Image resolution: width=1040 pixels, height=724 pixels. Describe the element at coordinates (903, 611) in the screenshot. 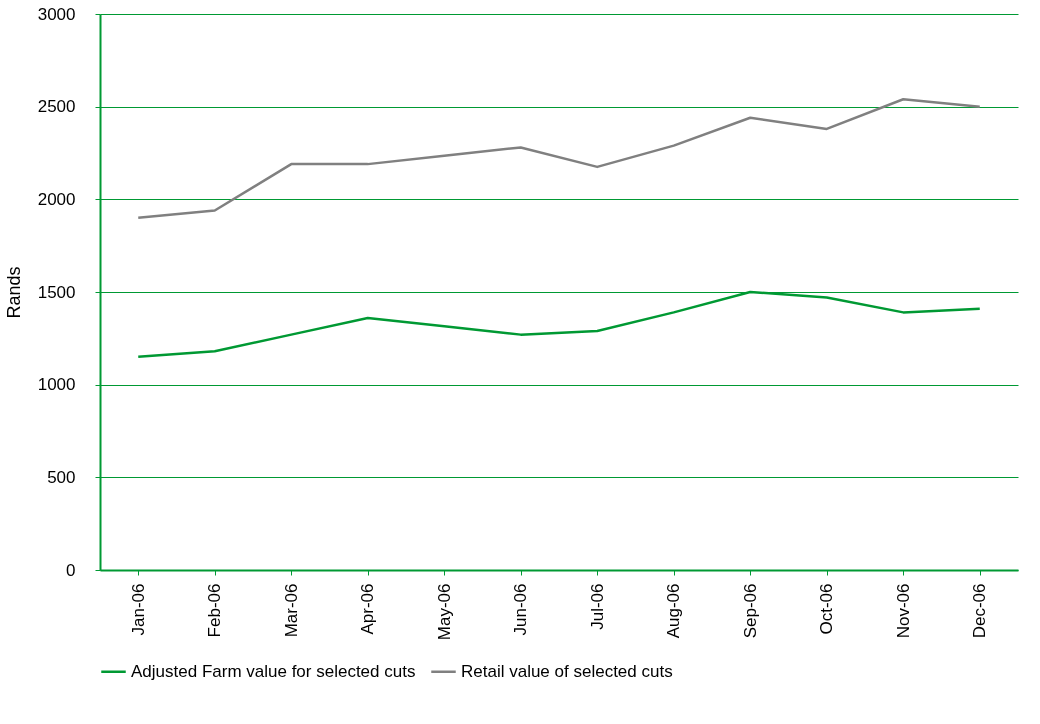

I see `x-tick-label: Nov-06` at that location.